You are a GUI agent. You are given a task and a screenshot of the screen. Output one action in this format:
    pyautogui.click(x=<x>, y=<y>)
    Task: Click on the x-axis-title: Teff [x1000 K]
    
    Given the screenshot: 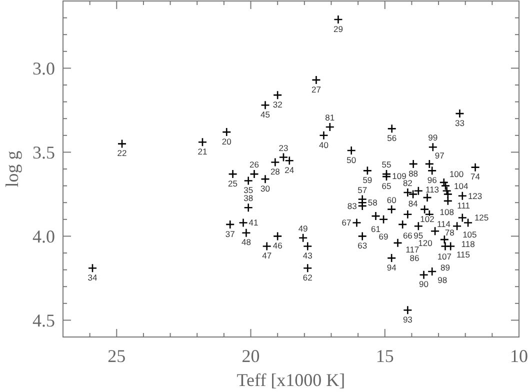 What is the action you would take?
    pyautogui.click(x=291, y=380)
    